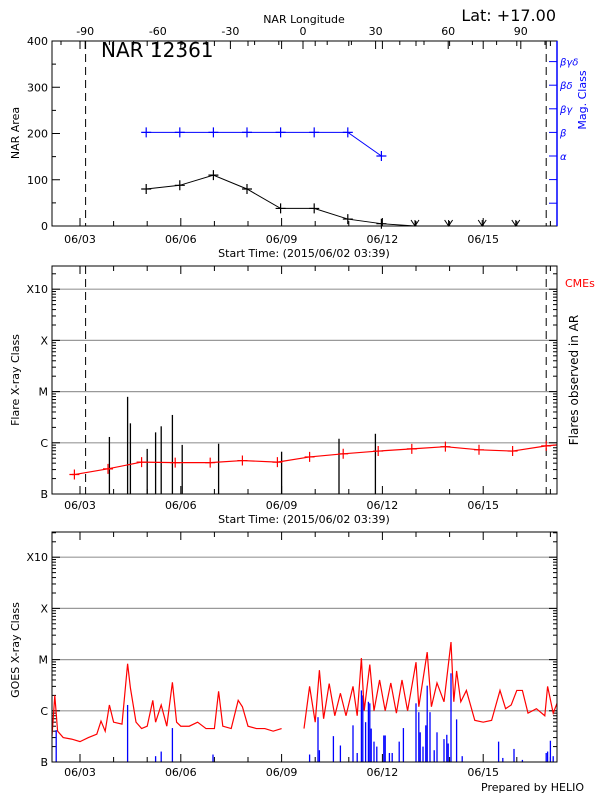  I want to click on longitude-tick-label: 90, so click(521, 31).